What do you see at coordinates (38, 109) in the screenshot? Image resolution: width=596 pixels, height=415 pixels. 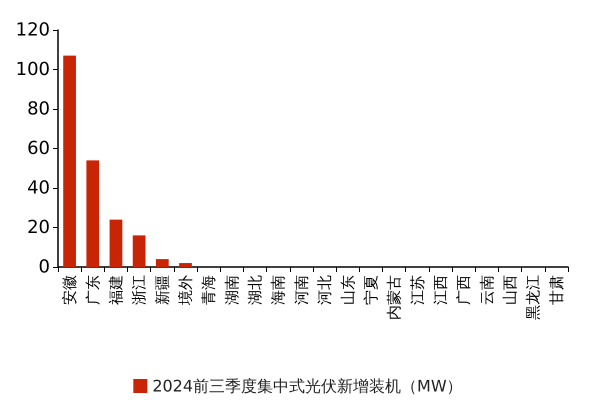 I see `y-tick-label: 80` at bounding box center [38, 109].